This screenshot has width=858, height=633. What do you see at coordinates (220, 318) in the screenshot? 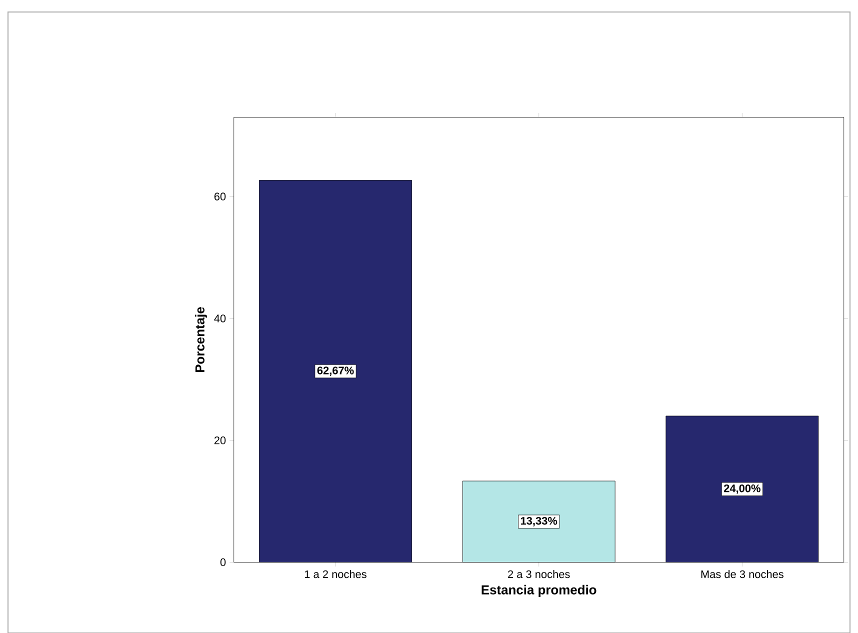
I see `y-tick-label: 40` at bounding box center [220, 318].